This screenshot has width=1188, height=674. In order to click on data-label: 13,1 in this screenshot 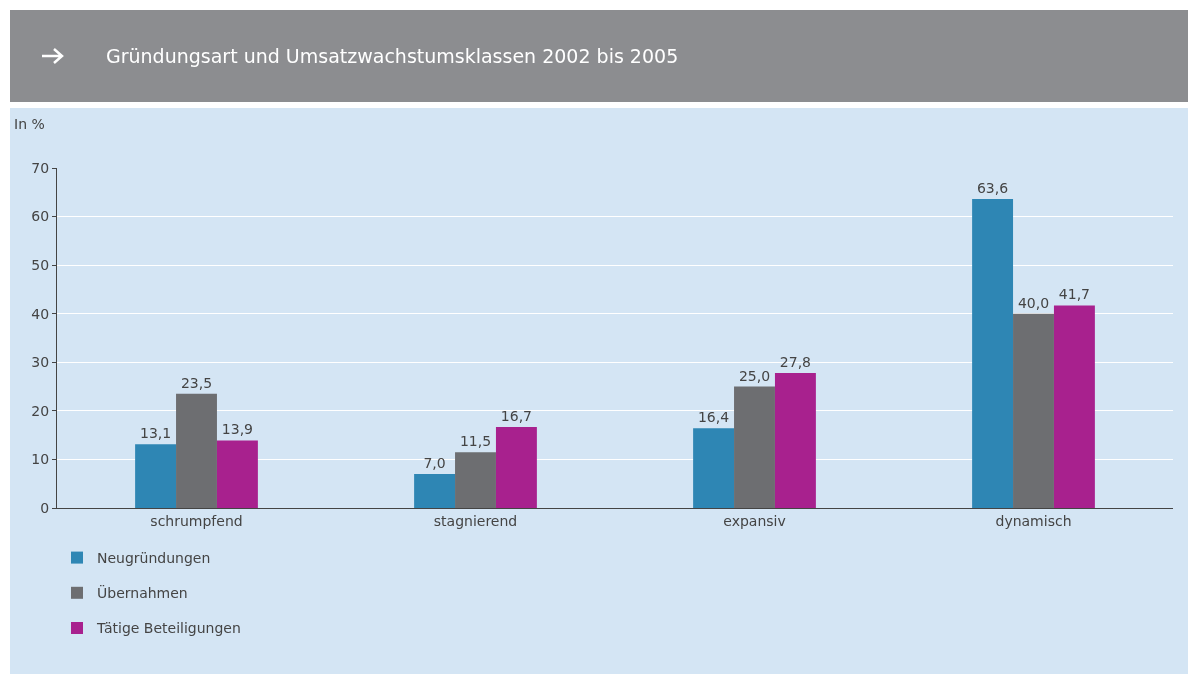, I will do `click(155, 433)`.